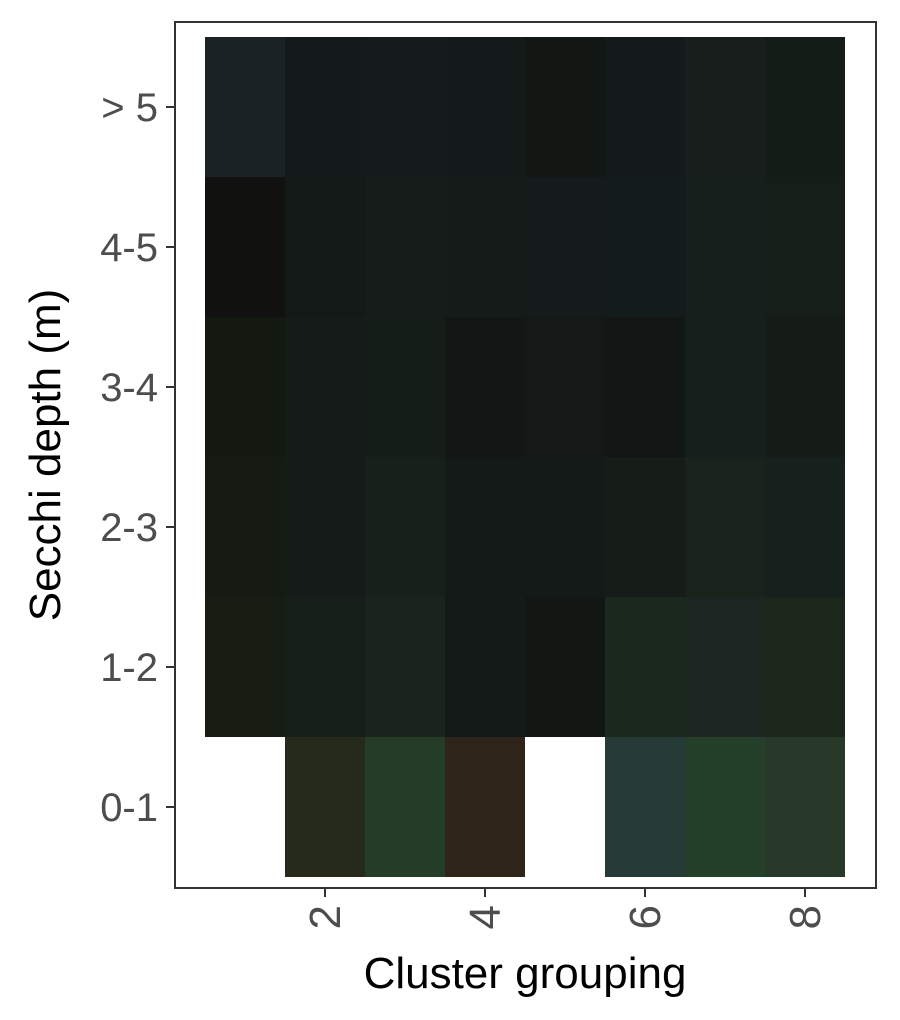  Describe the element at coordinates (485, 917) in the screenshot. I see `x-tick-label: 4` at that location.